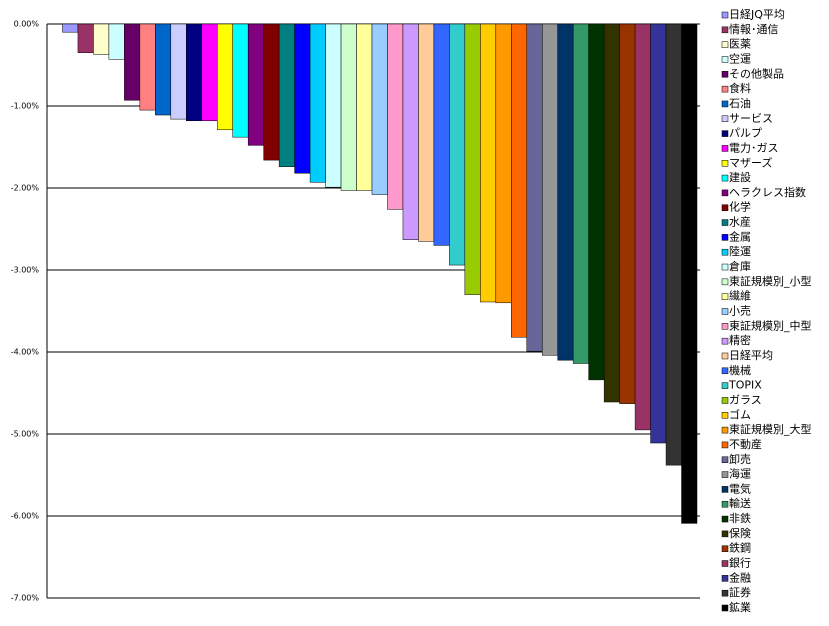 This screenshot has width=829, height=626. Describe the element at coordinates (767, 192) in the screenshot. I see `legend-label: ヘラクレス指数` at that location.